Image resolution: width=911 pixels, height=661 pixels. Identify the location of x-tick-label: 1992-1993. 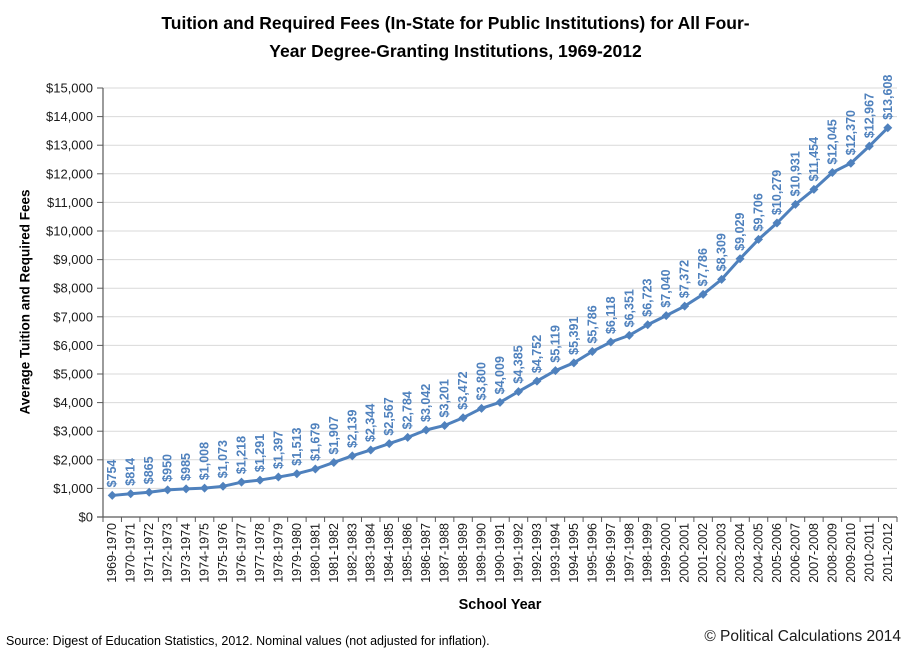
(537, 553).